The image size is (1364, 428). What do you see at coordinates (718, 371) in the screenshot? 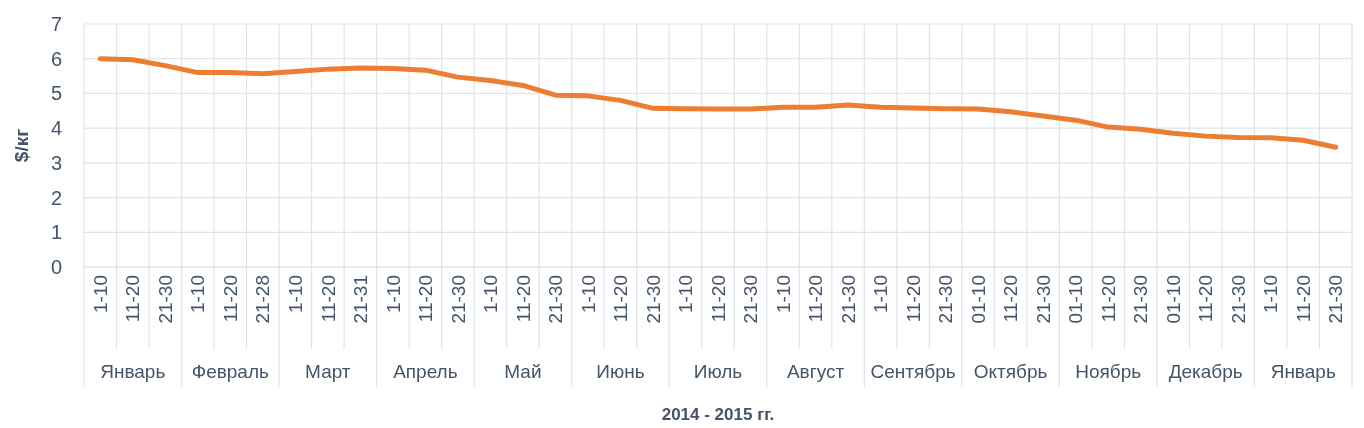
I see `text: Июль` at bounding box center [718, 371].